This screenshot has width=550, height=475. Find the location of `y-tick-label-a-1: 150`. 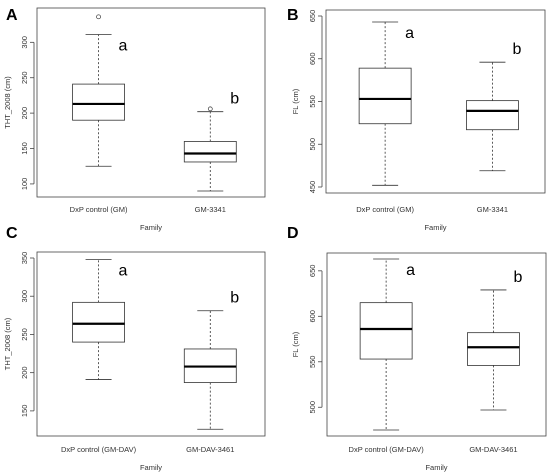

y-tick-label-a-1: 150 is located at coordinates (24, 148).